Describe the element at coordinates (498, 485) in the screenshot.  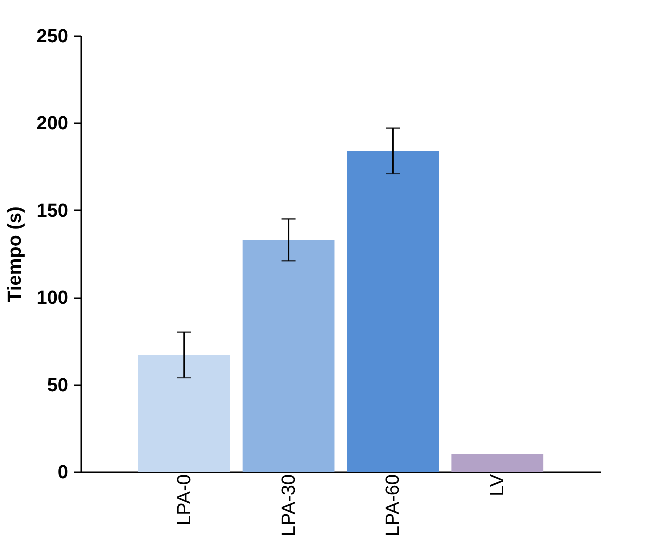
I see `x-tick-label: LV` at that location.